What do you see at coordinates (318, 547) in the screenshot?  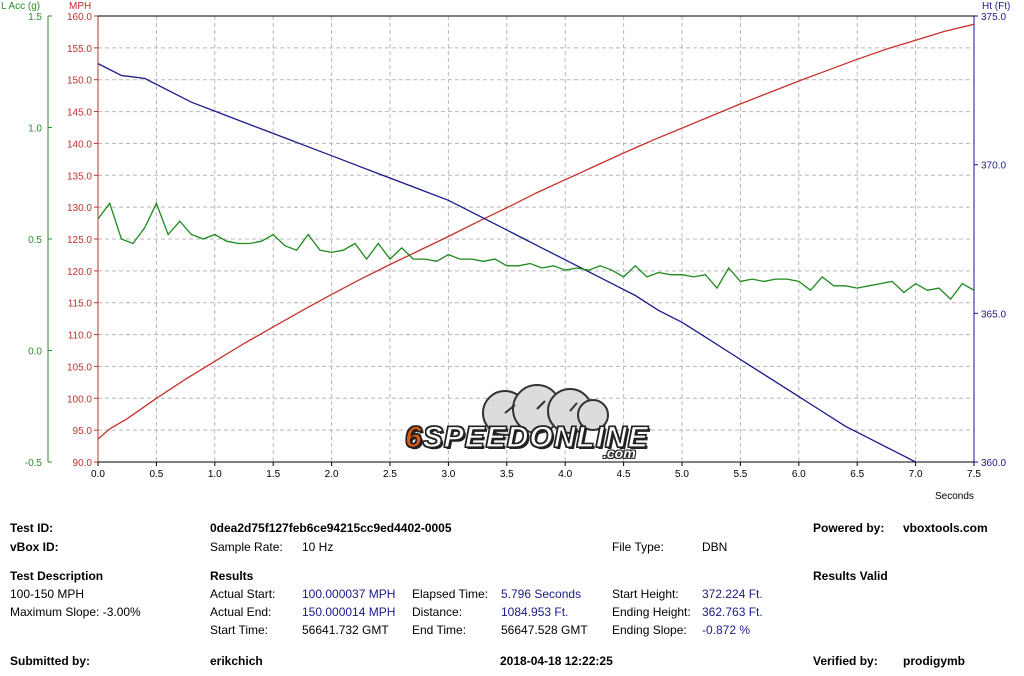 I see `sample-rate-value: 10 Hz` at bounding box center [318, 547].